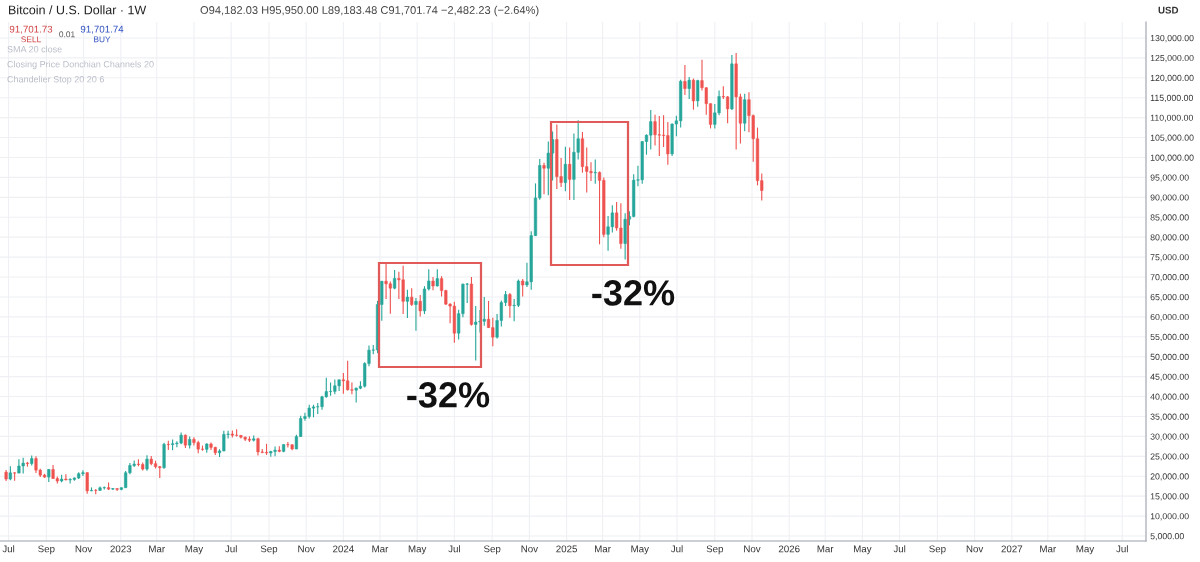 This screenshot has width=1200, height=562. Describe the element at coordinates (1169, 377) in the screenshot. I see `y-tick-label: 45,000.00` at that location.